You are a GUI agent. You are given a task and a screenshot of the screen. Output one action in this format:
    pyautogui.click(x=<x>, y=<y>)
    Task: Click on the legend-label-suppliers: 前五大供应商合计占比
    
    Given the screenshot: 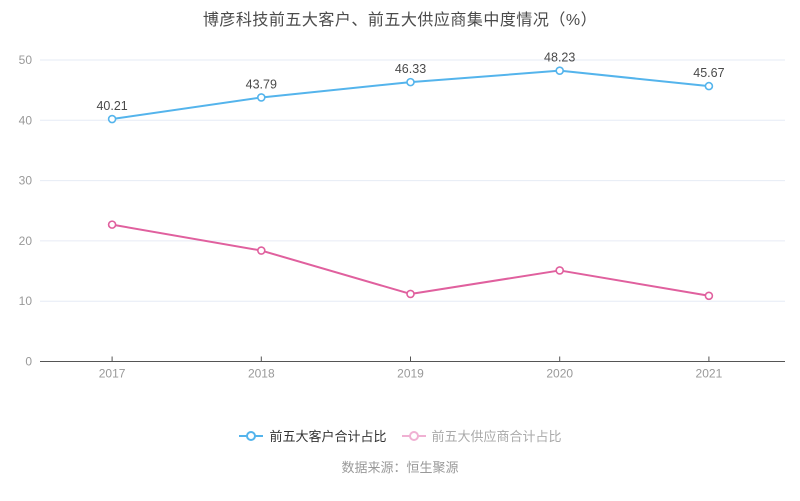 What is the action you would take?
    pyautogui.click(x=496, y=436)
    